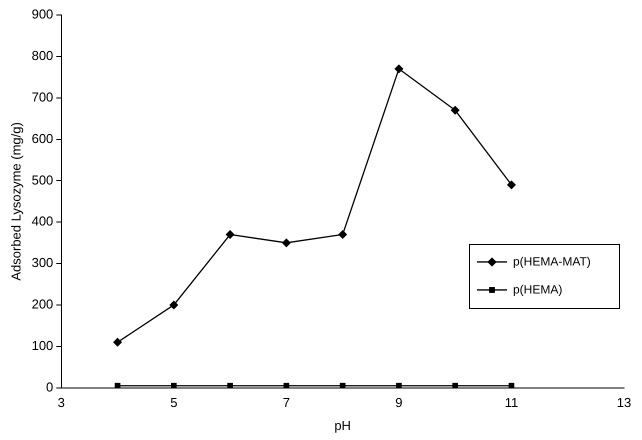 The height and width of the screenshot is (440, 642). I want to click on y-tick-label: 900, so click(43, 14).